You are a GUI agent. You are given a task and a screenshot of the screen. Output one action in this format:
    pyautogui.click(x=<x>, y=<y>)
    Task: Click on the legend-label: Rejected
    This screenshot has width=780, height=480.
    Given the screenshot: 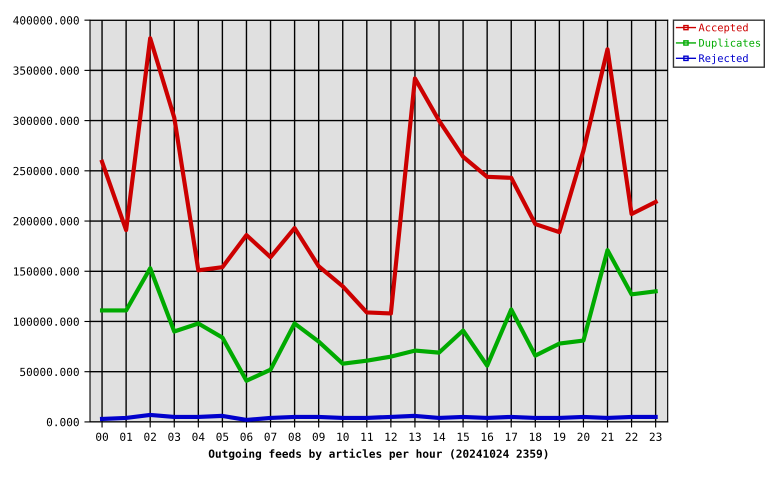 What is the action you would take?
    pyautogui.click(x=723, y=59)
    